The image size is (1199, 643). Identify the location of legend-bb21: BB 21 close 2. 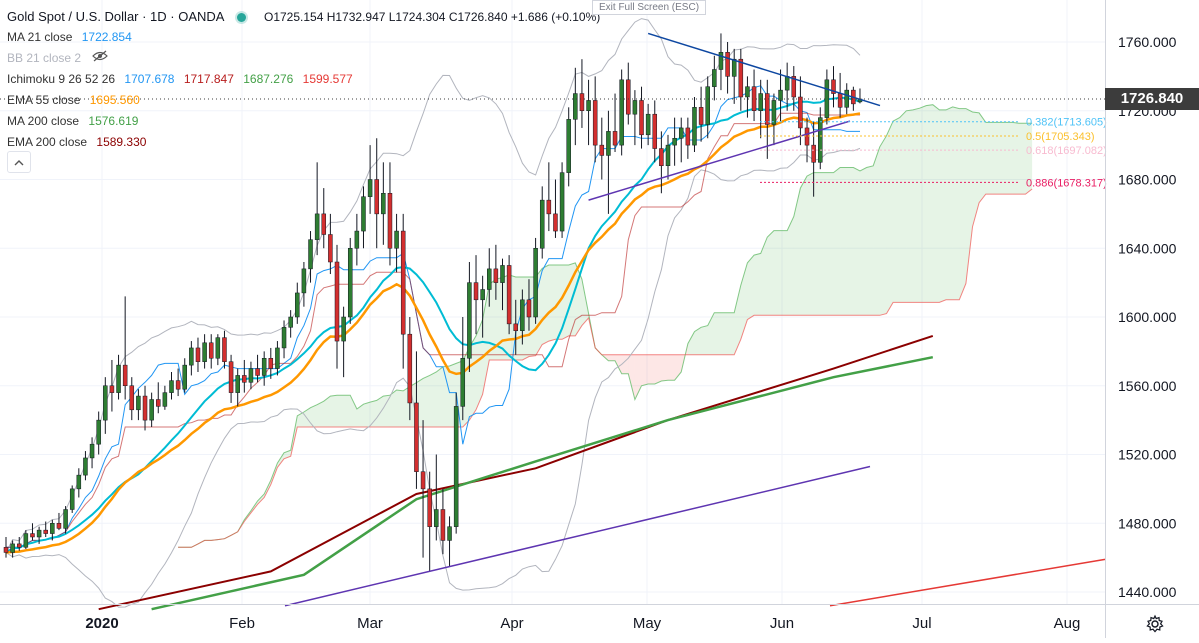
(303, 58).